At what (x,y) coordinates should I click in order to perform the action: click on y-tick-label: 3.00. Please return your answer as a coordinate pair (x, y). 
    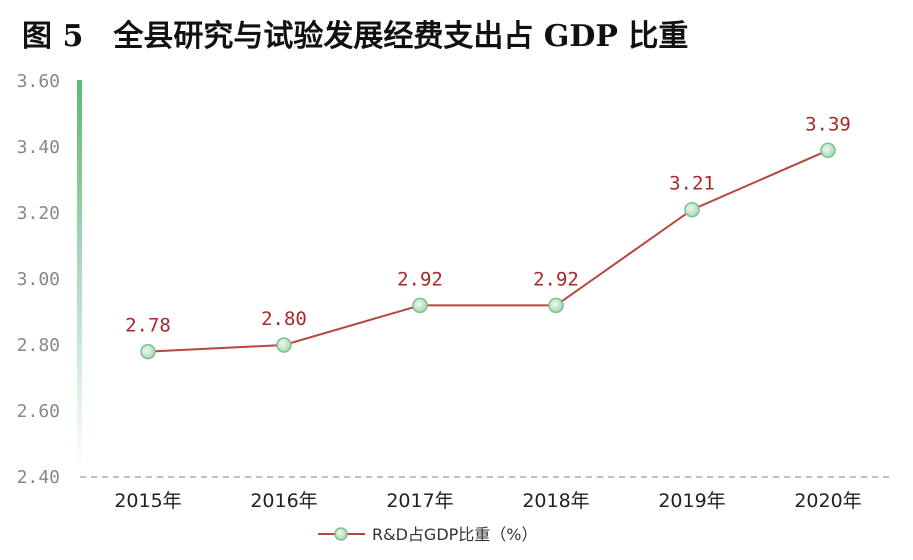
    Looking at the image, I should click on (38, 279).